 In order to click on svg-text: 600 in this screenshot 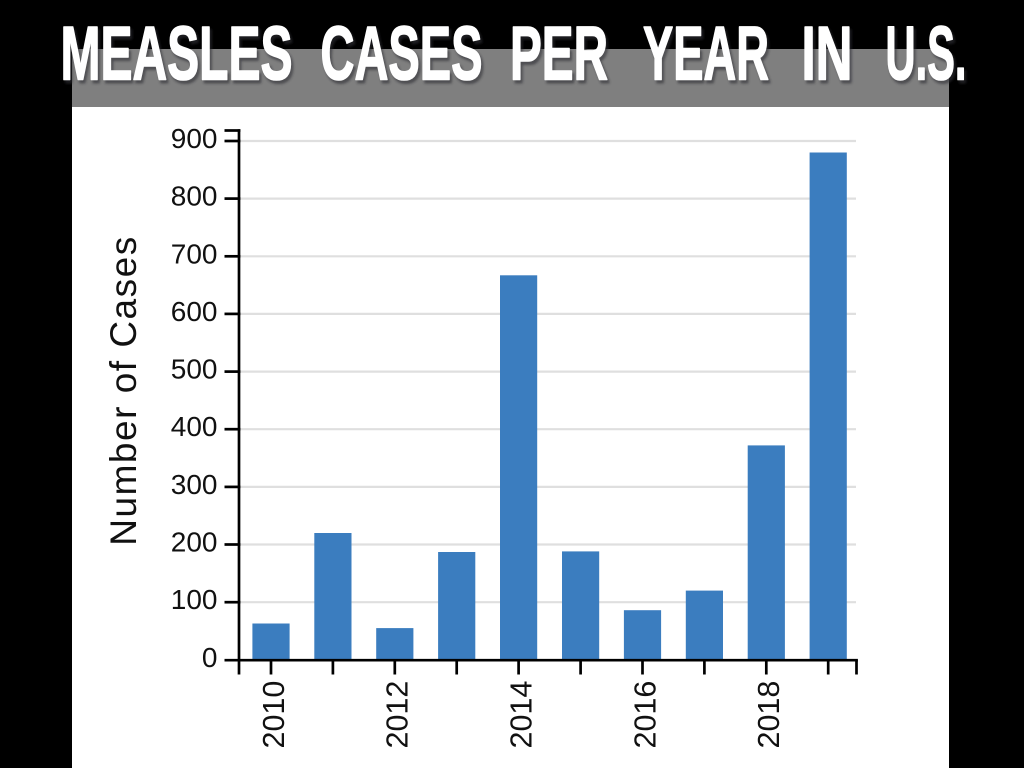, I will do `click(194, 311)`.